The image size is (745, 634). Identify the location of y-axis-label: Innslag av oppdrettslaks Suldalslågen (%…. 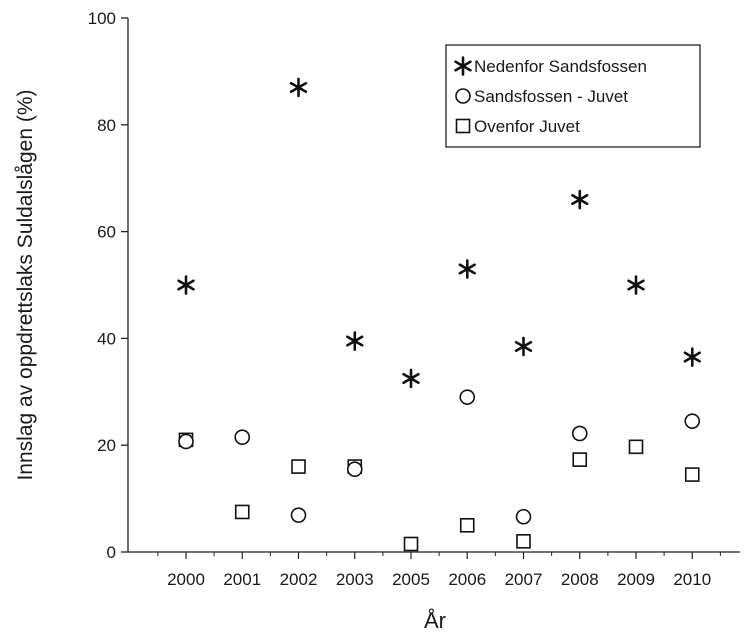
(25, 284).